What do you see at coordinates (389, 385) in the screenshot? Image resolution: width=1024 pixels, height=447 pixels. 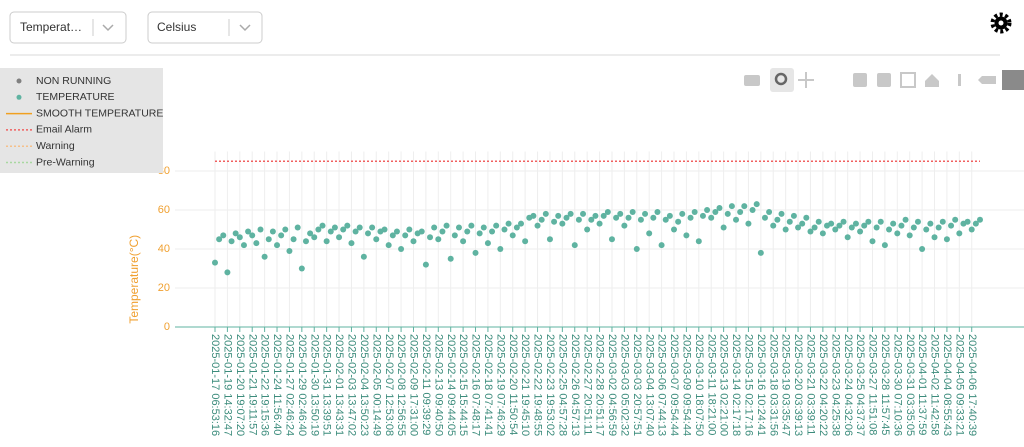 I see `x-tick-label: 2025-02-07 12:53:08` at bounding box center [389, 385].